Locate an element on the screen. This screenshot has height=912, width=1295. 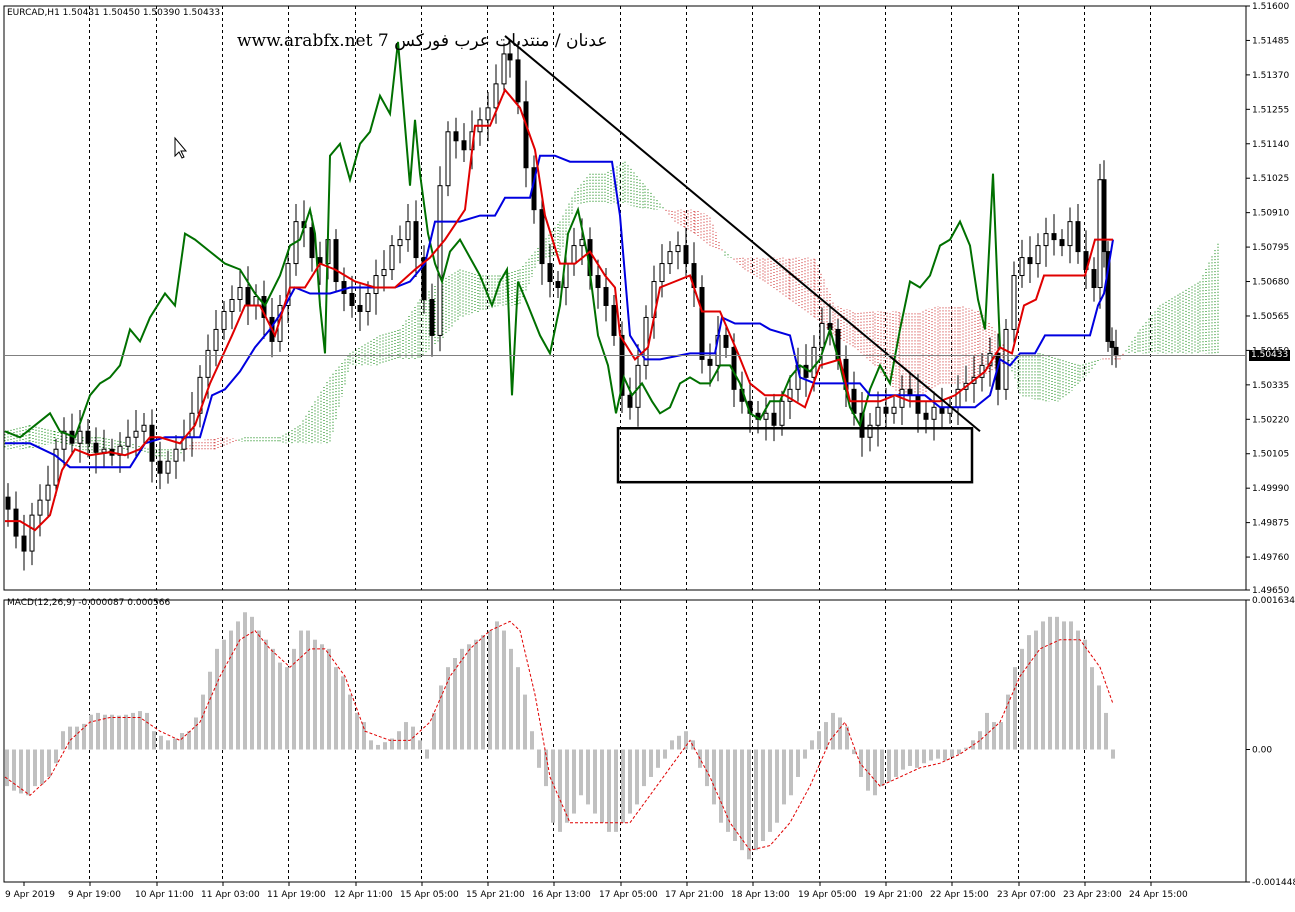
price-tick-label: 1.51600 is located at coordinates (1270, 7).